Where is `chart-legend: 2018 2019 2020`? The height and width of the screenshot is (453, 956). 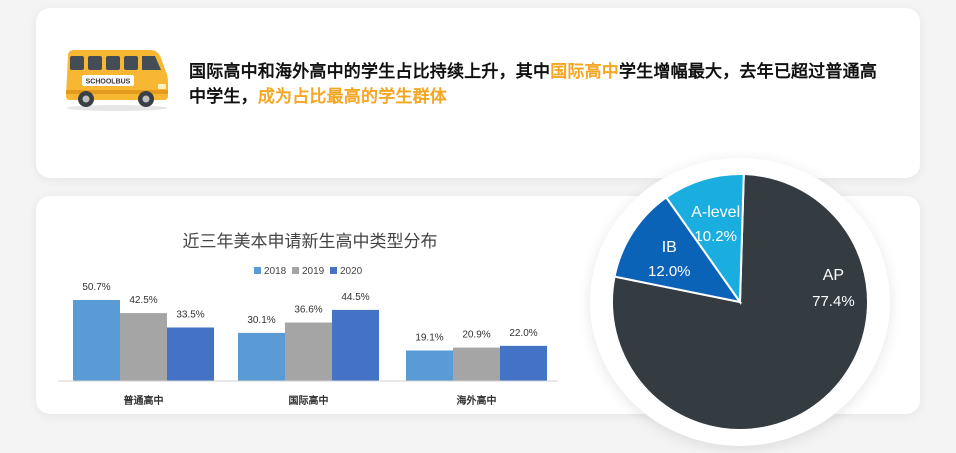
chart-legend: 2018 2019 2020 is located at coordinates (308, 271).